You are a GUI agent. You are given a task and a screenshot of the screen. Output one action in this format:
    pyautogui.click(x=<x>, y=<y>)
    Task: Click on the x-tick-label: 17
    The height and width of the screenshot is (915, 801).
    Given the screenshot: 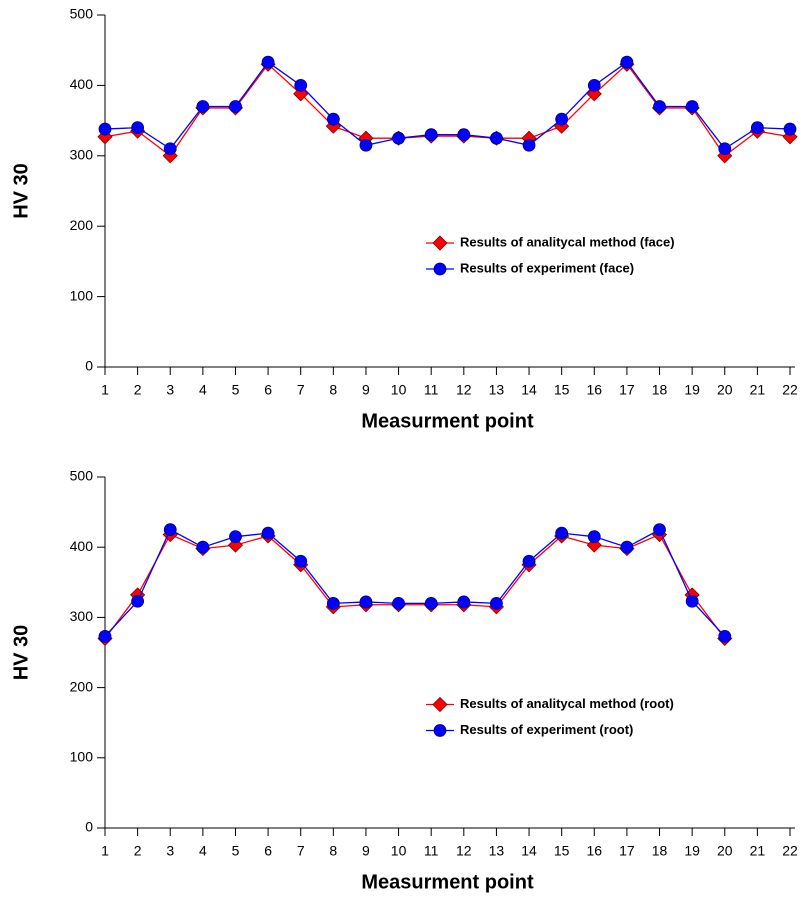 What is the action you would take?
    pyautogui.click(x=627, y=851)
    